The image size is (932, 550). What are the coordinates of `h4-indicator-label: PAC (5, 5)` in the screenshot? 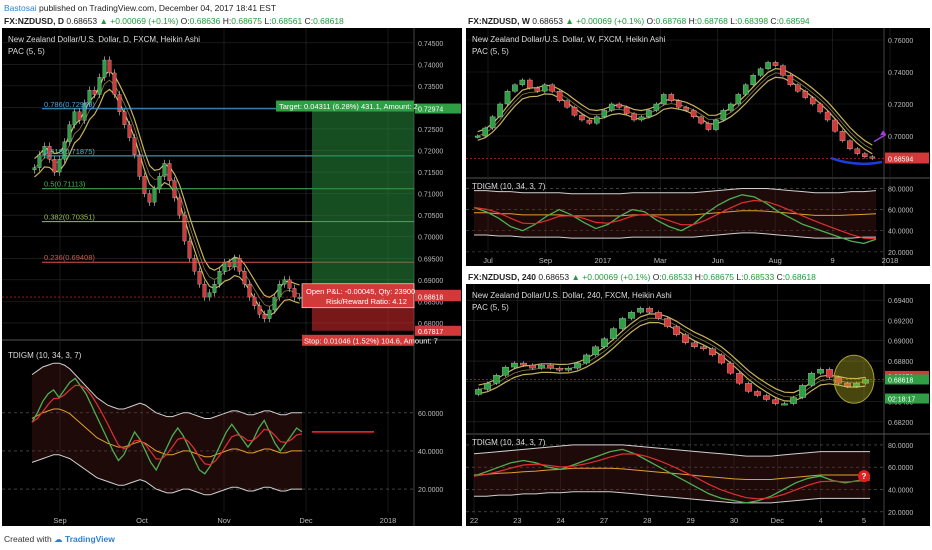 It's located at (490, 307).